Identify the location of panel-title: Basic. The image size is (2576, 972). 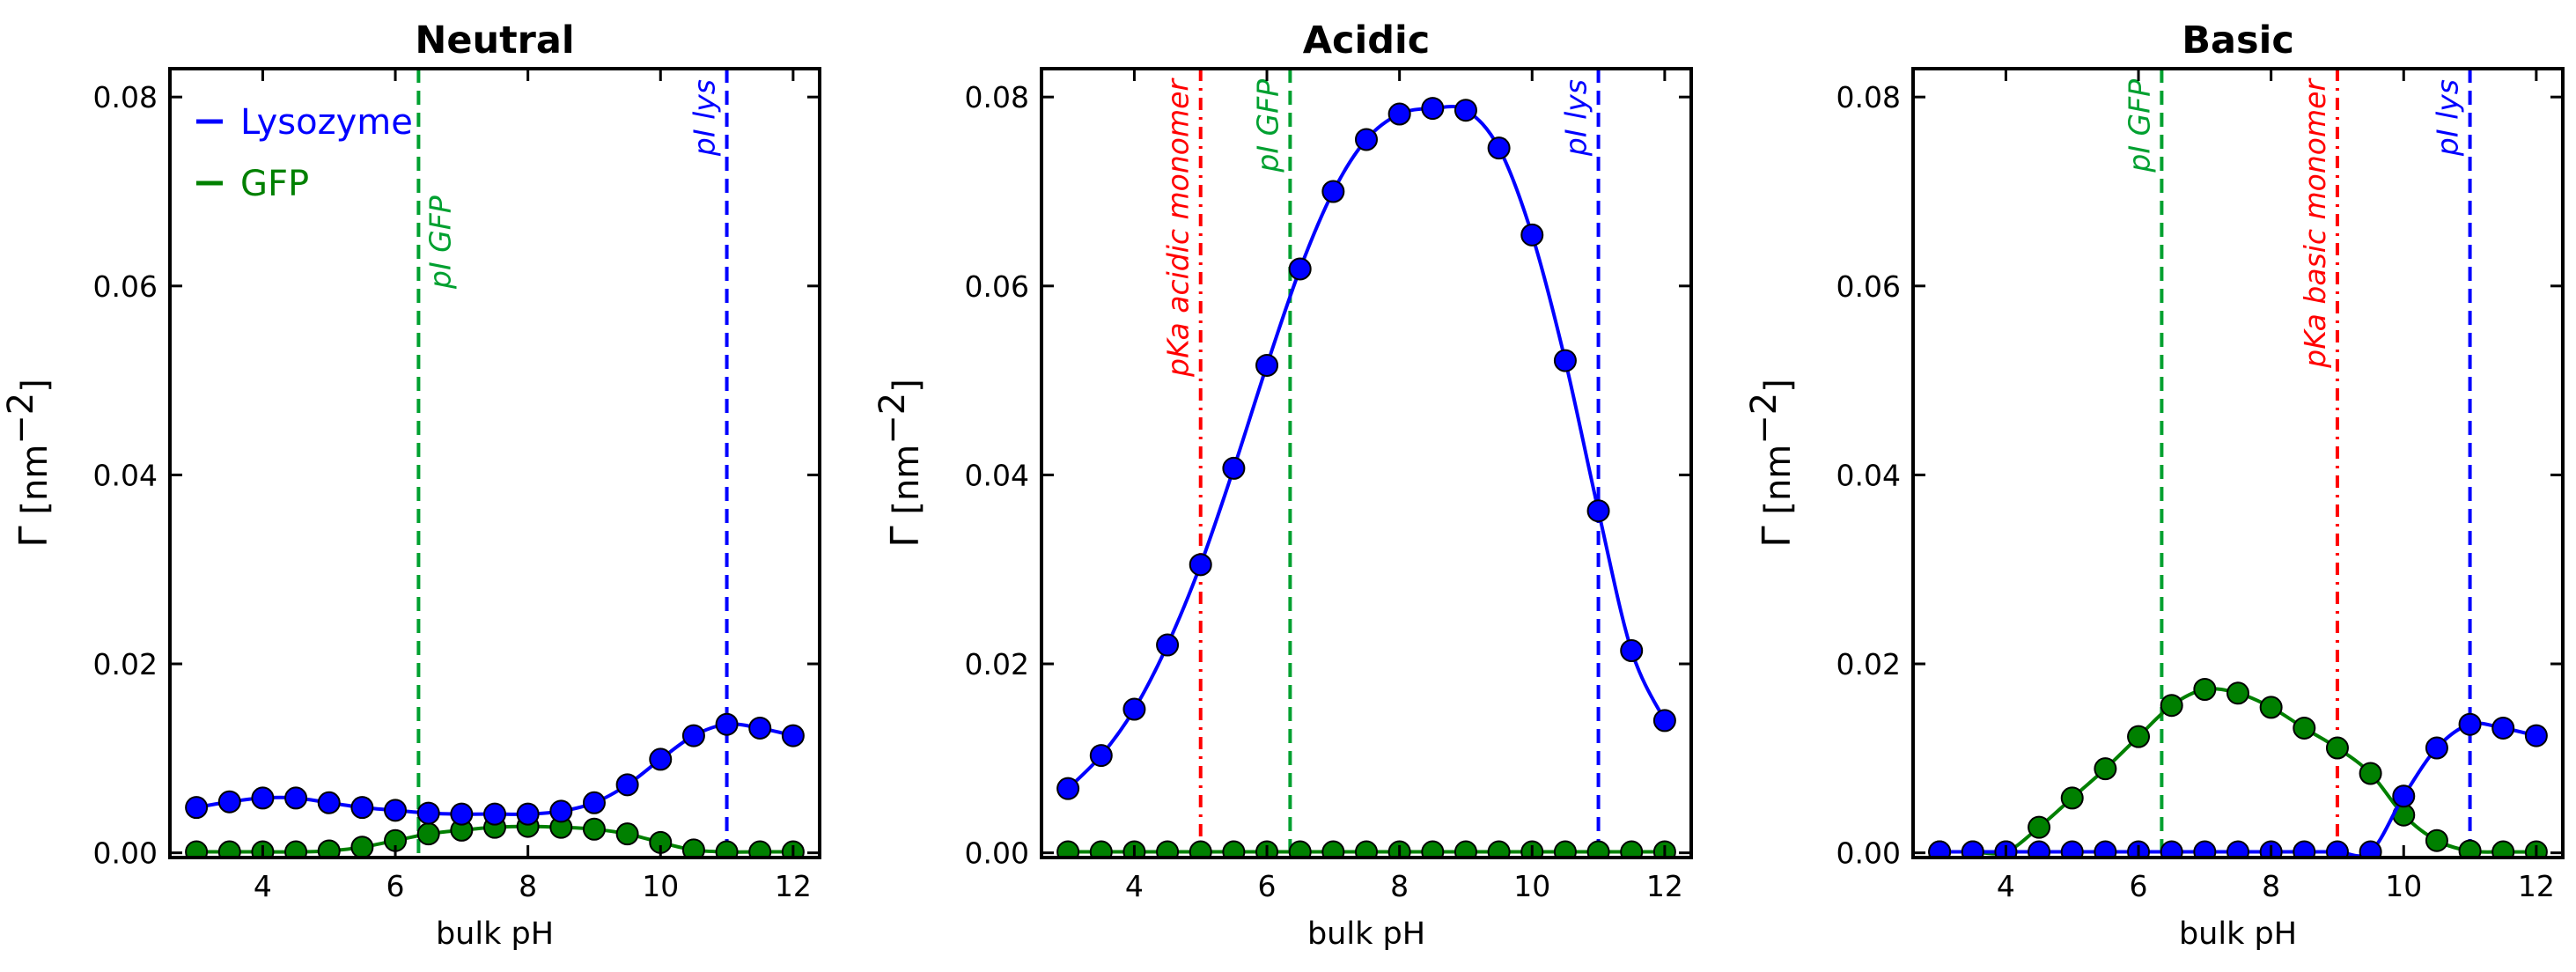
(2238, 40).